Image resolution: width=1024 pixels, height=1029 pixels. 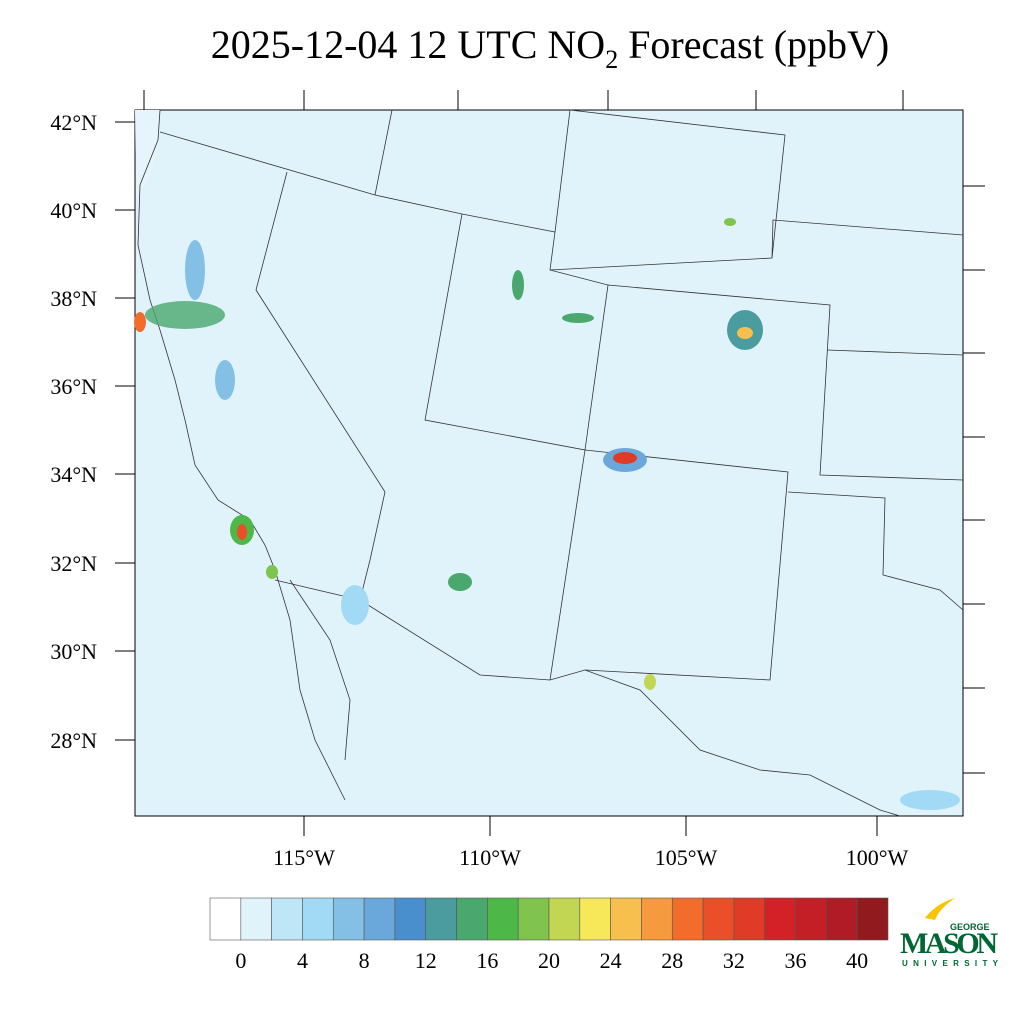 I want to click on lat-label: 34°N, so click(x=73, y=474).